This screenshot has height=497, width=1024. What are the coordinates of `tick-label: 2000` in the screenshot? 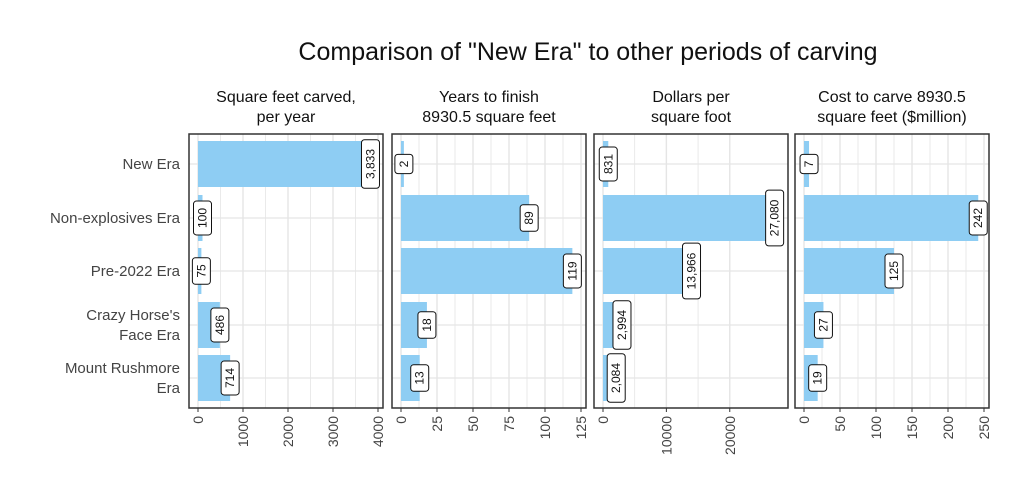 It's located at (288, 431).